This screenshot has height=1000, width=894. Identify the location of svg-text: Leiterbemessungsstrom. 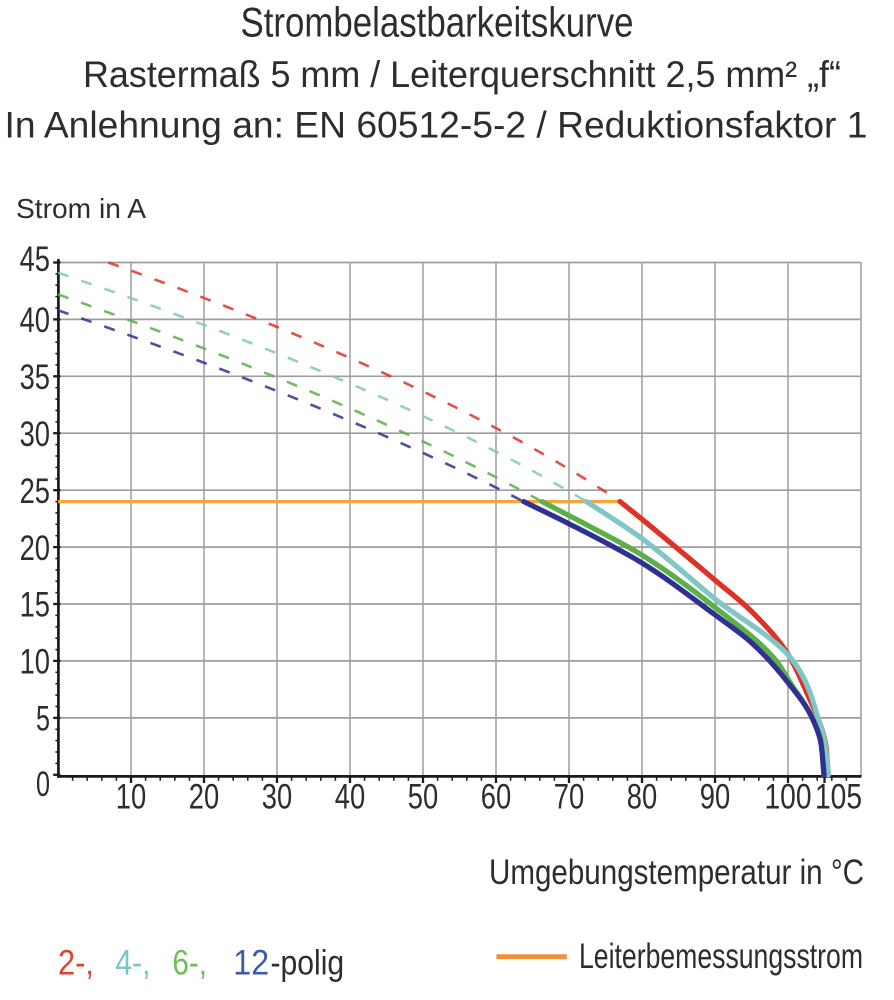
(721, 956).